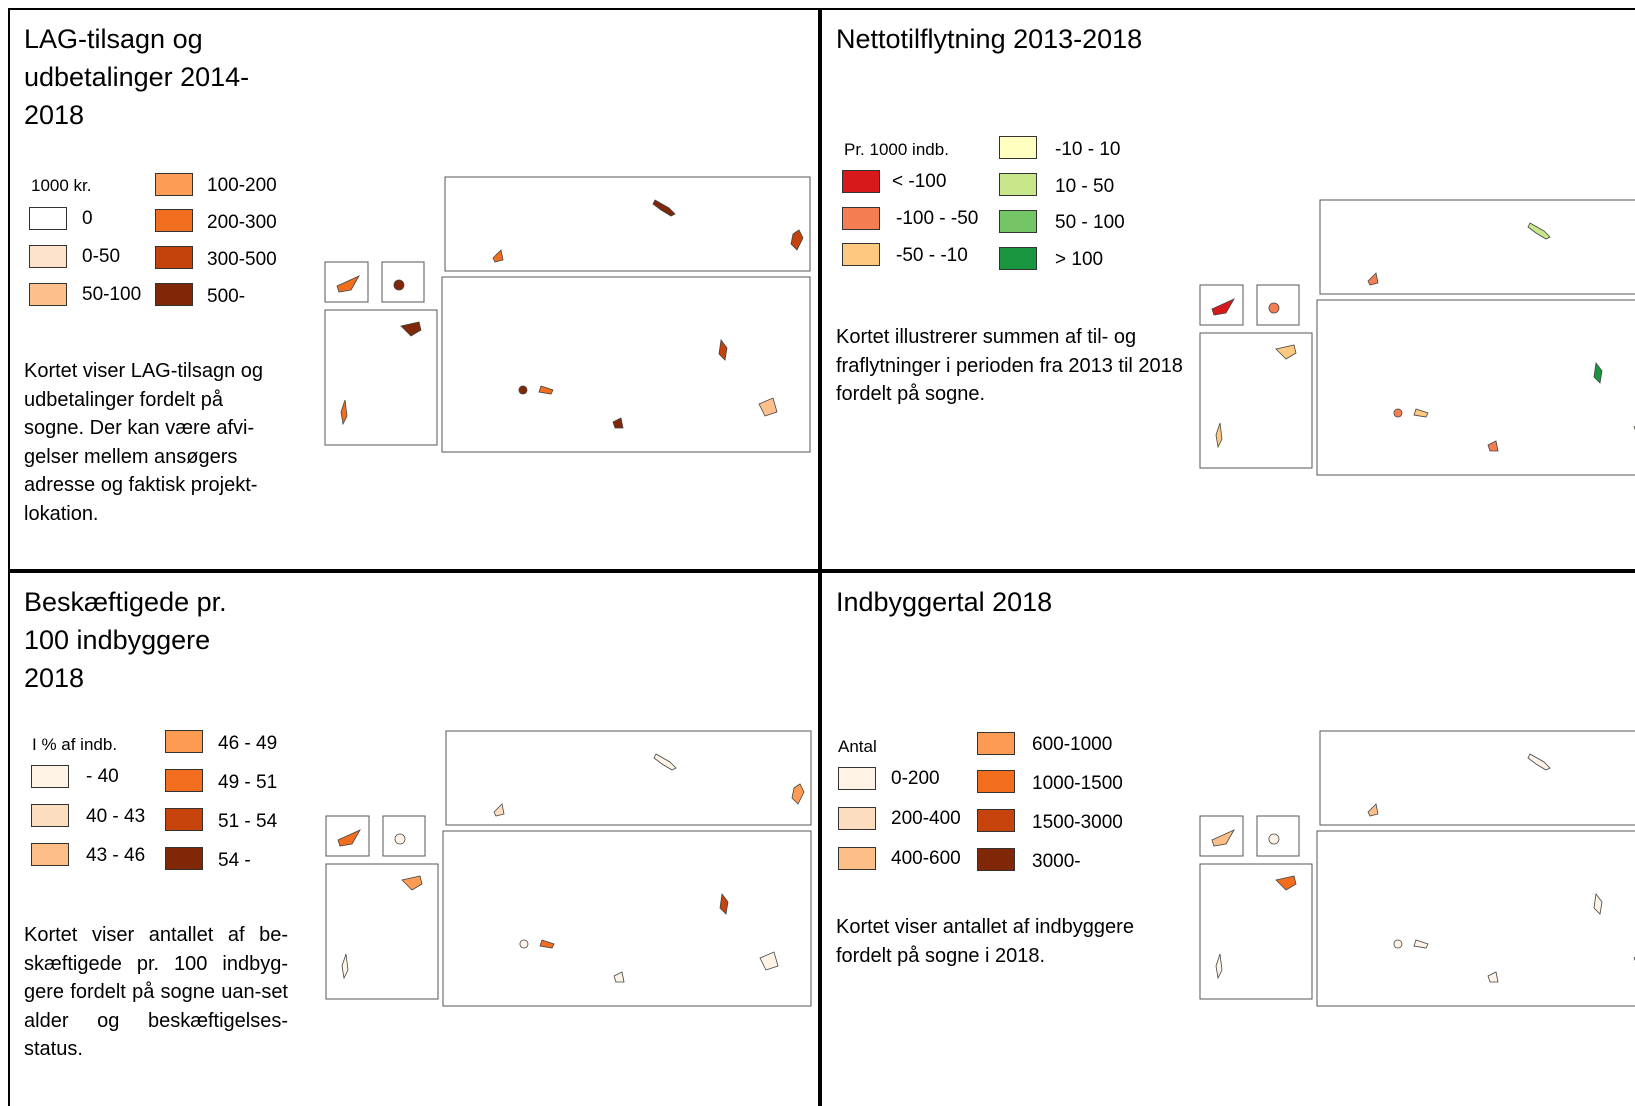 This screenshot has width=1635, height=1106. Describe the element at coordinates (1072, 744) in the screenshot. I see `legend-label-3: 600-1000` at that location.